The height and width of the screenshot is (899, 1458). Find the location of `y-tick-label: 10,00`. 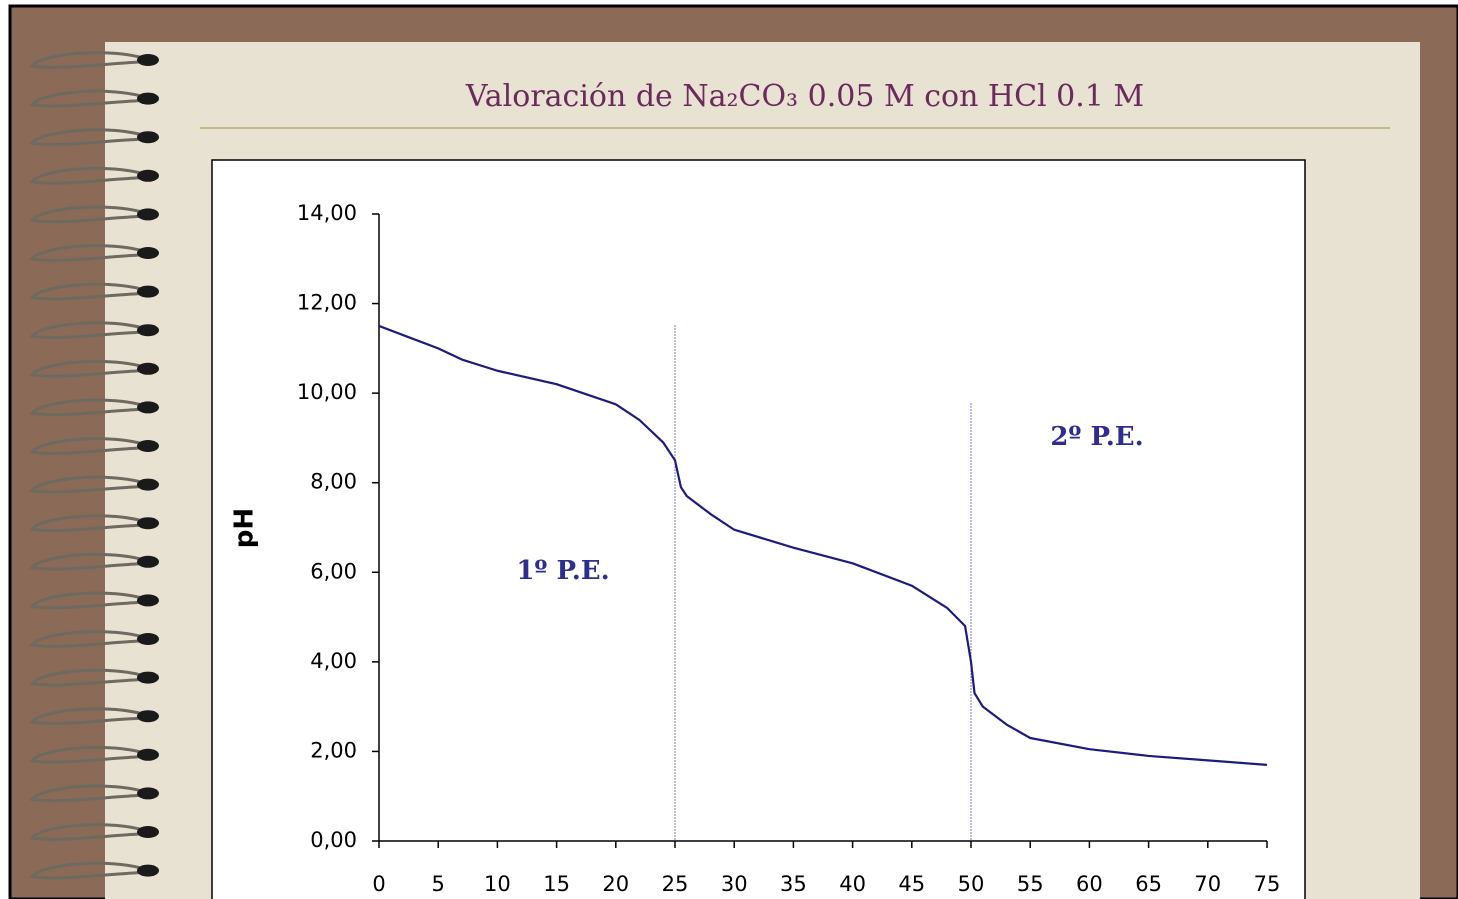

y-tick-label: 10,00 is located at coordinates (327, 392).